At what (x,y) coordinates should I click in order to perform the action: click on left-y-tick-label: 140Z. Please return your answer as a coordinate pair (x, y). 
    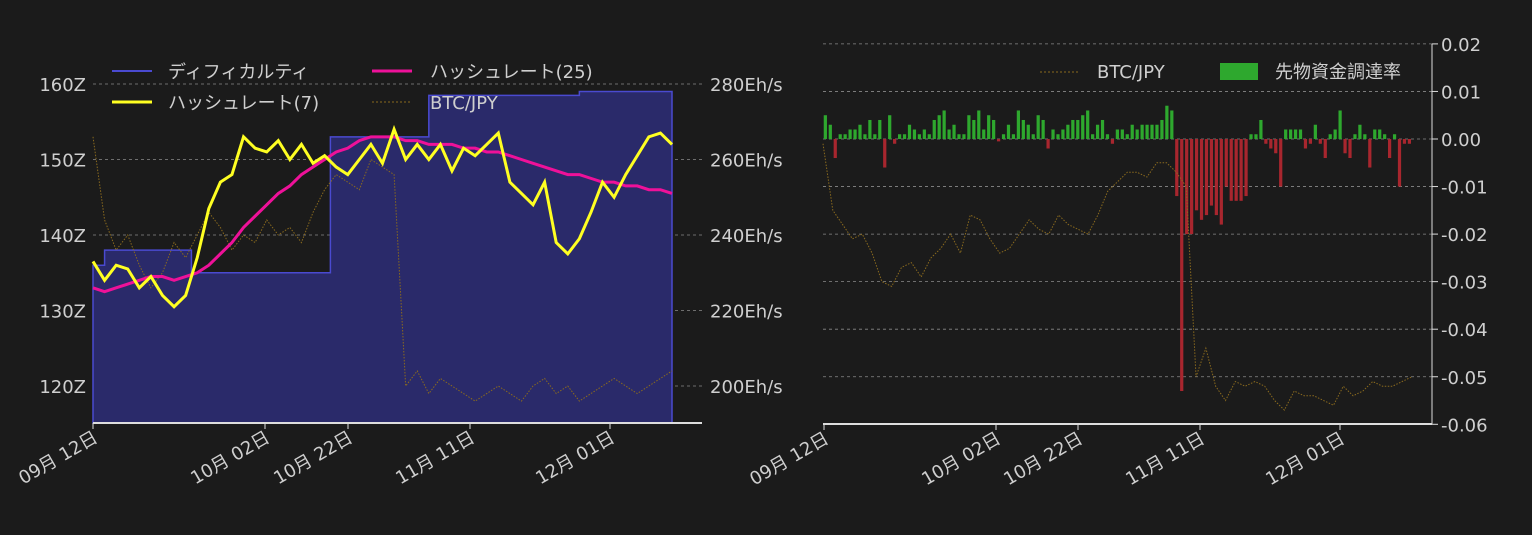
    Looking at the image, I should click on (62, 236).